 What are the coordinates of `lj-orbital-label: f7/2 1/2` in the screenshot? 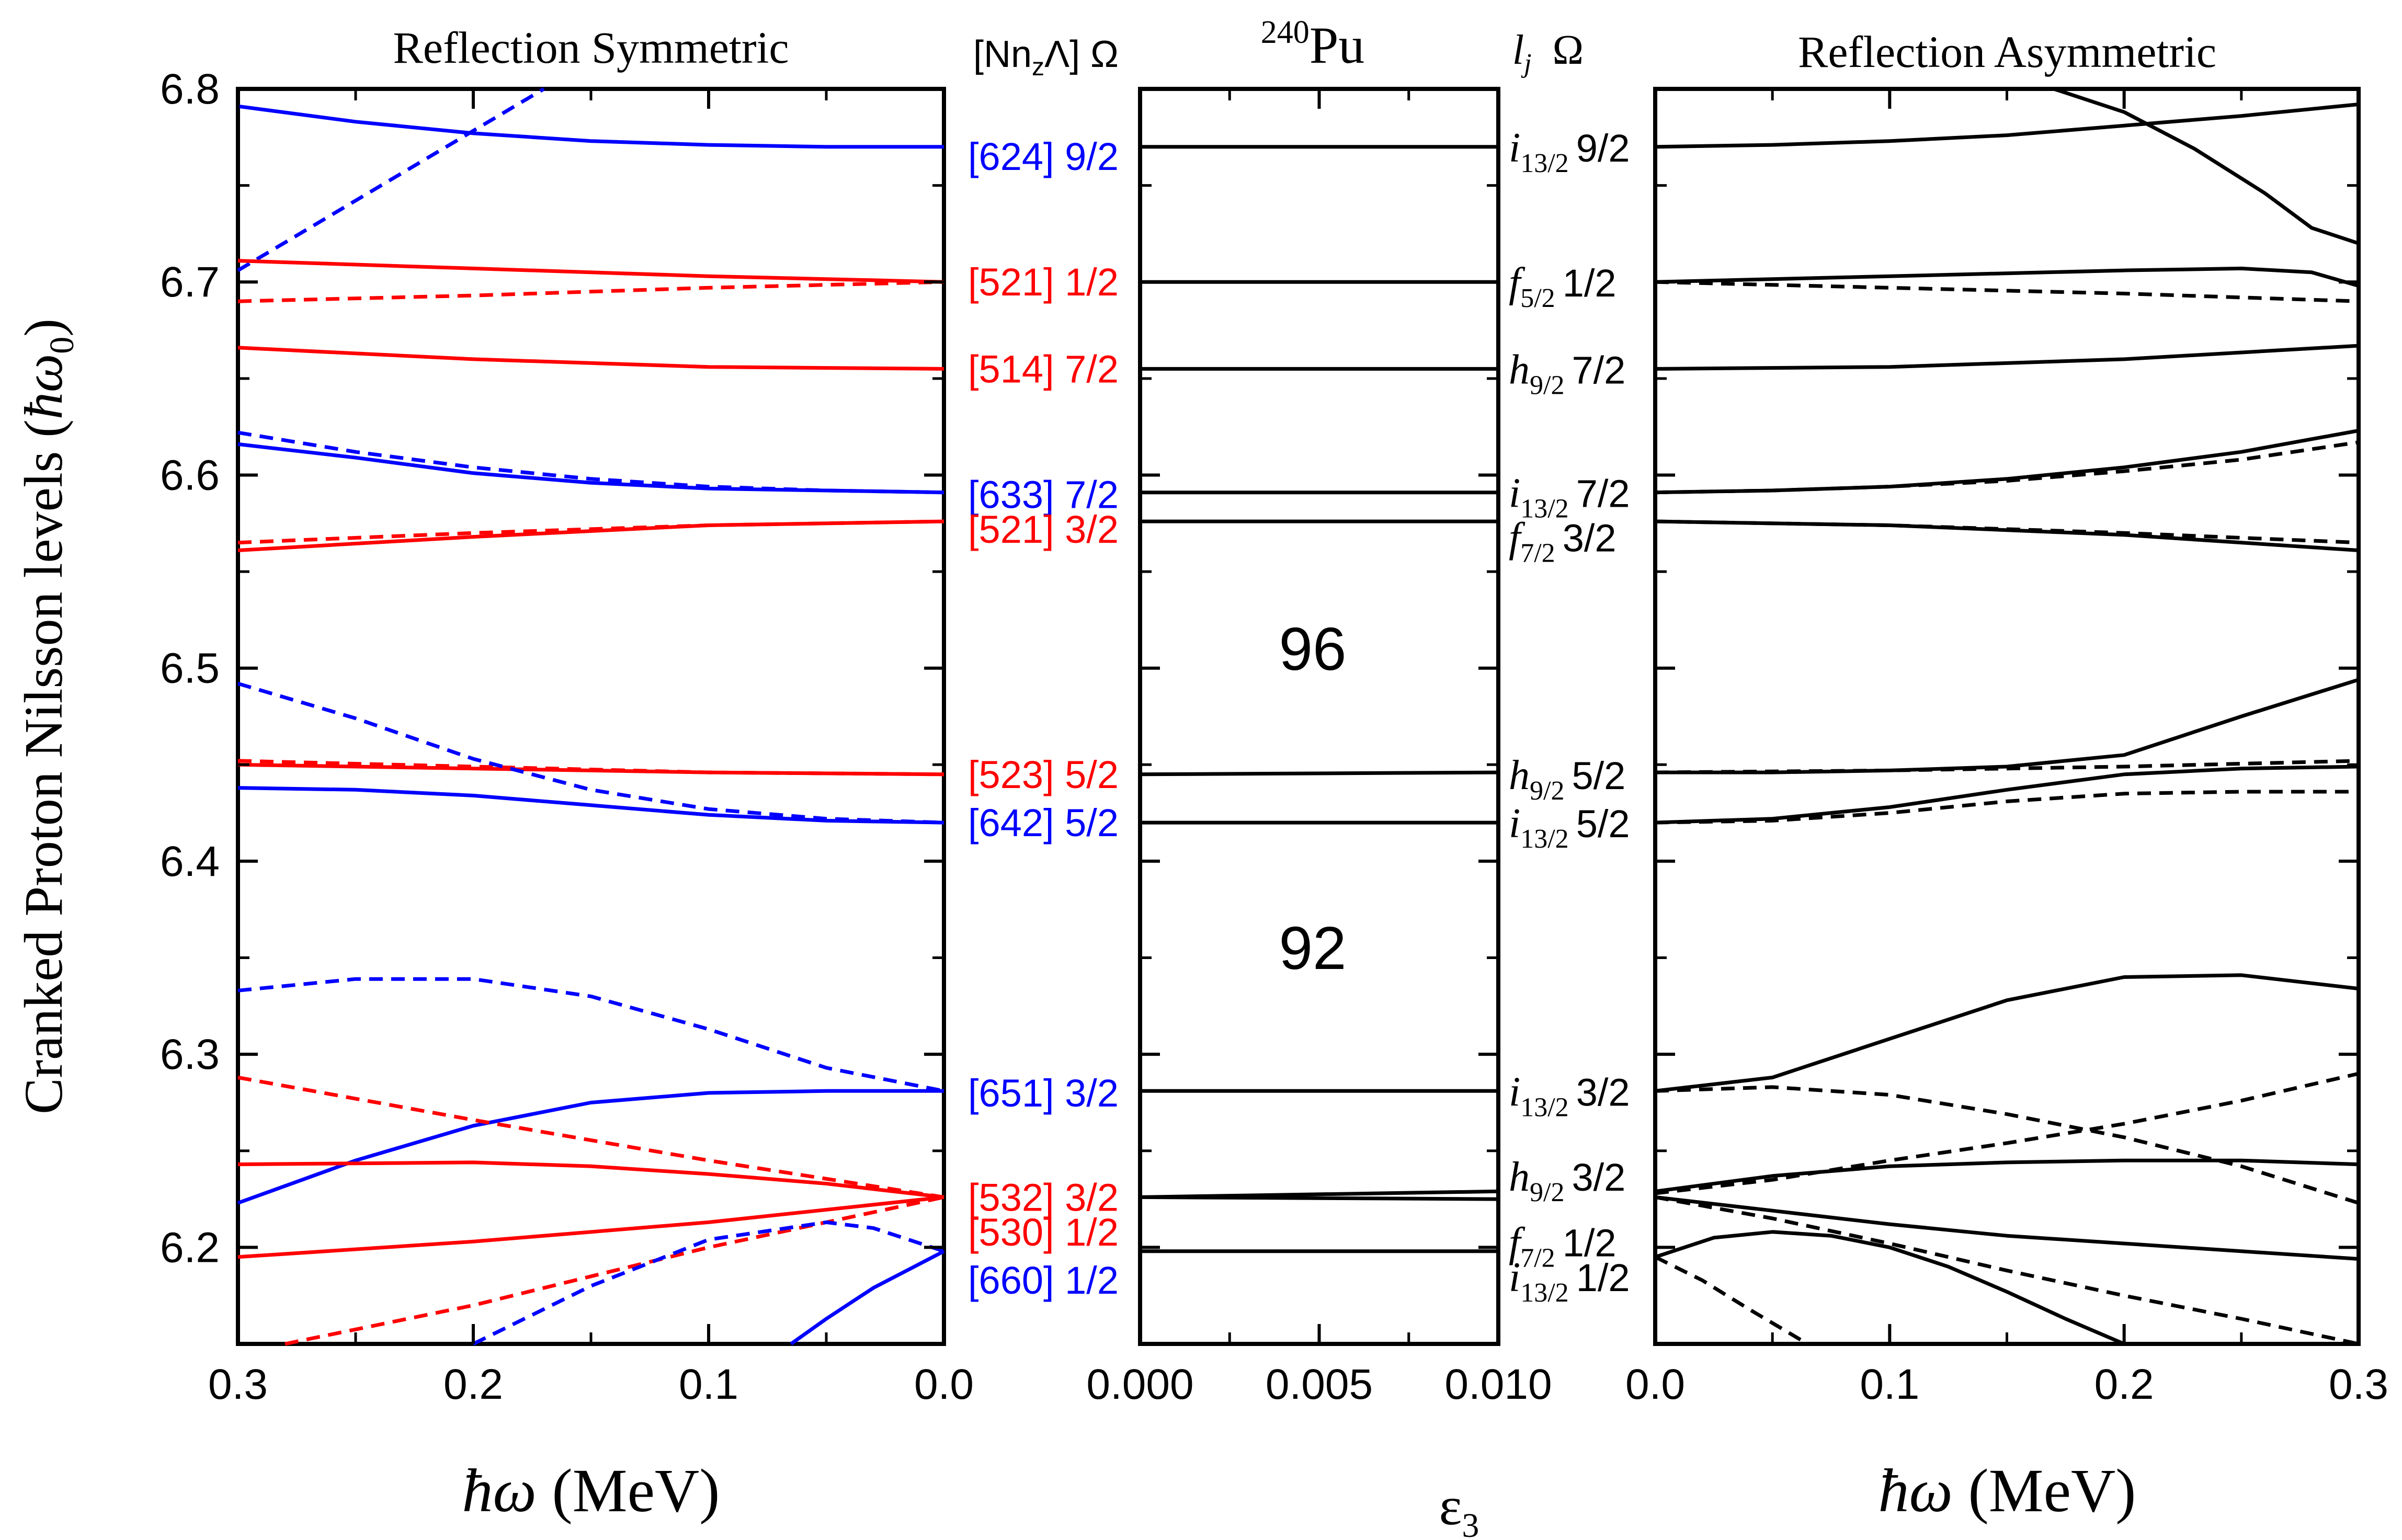 It's located at (1562, 1246).